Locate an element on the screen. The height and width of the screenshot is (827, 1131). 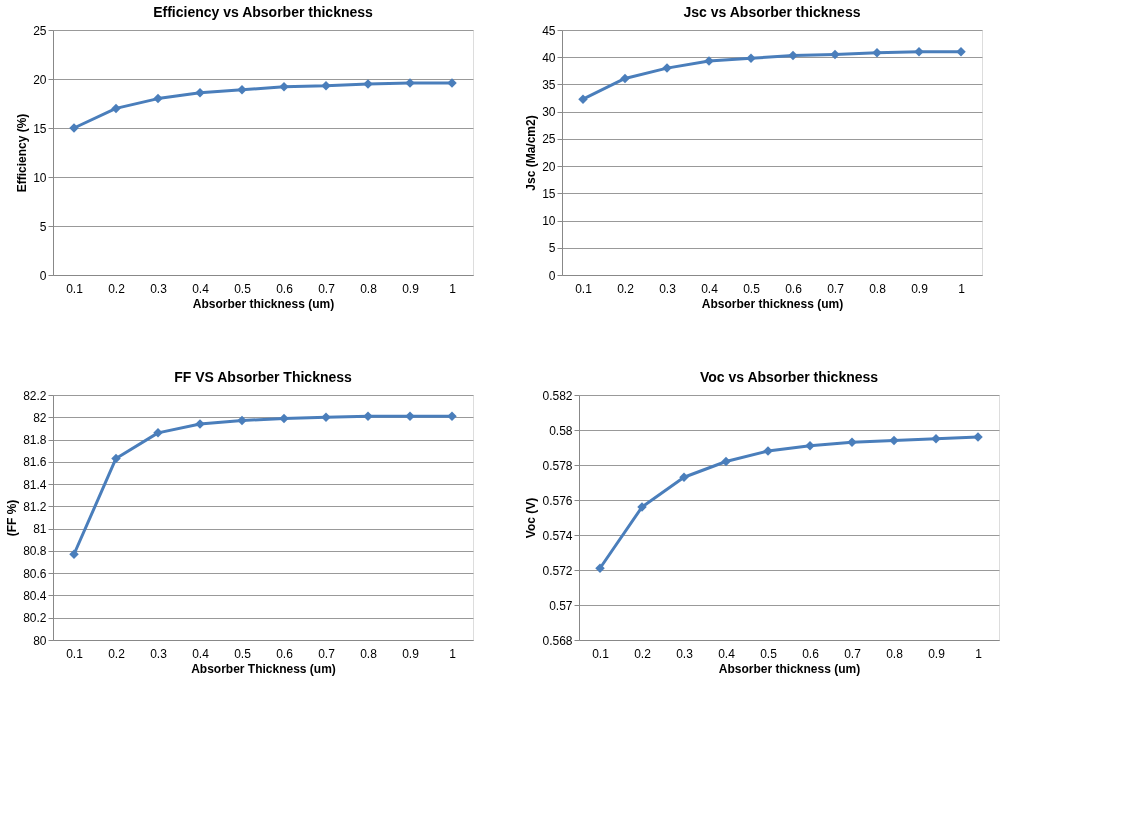
y-tick-label: 81.4 is located at coordinates (35, 484).